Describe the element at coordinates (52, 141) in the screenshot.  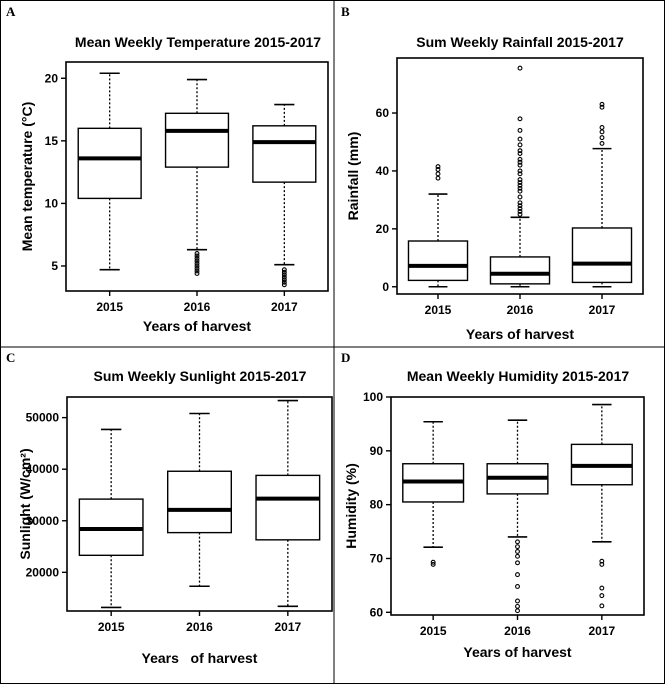
I see `y-tick-label: 15` at that location.